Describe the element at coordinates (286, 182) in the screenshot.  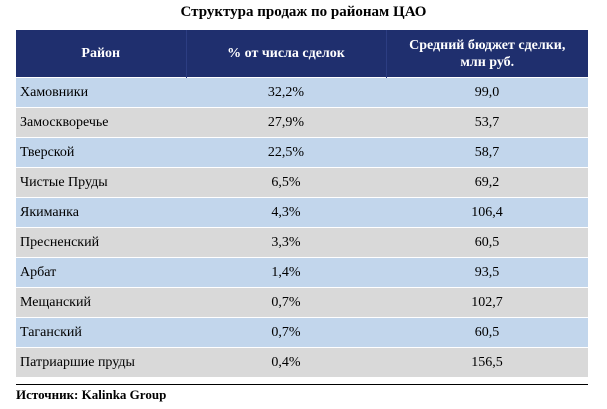
I see `cell-share: 6,5%` at that location.